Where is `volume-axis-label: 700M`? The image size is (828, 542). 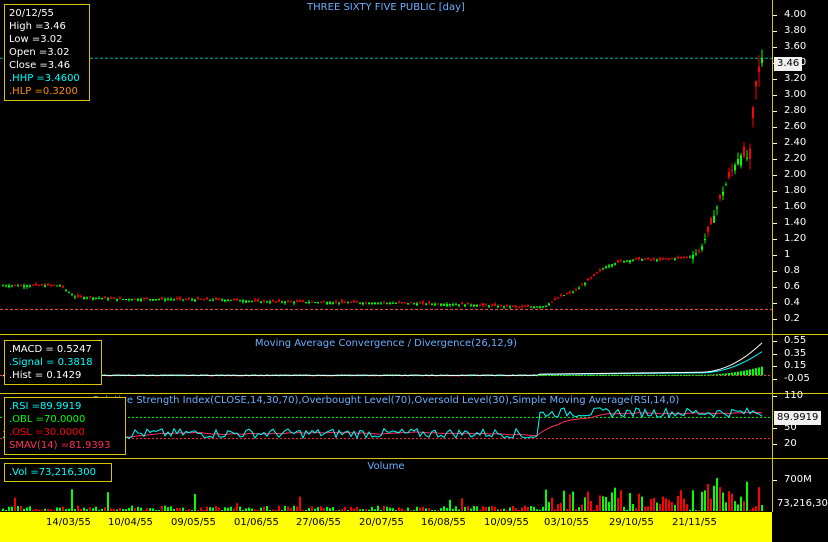 volume-axis-label: 700M is located at coordinates (798, 479).